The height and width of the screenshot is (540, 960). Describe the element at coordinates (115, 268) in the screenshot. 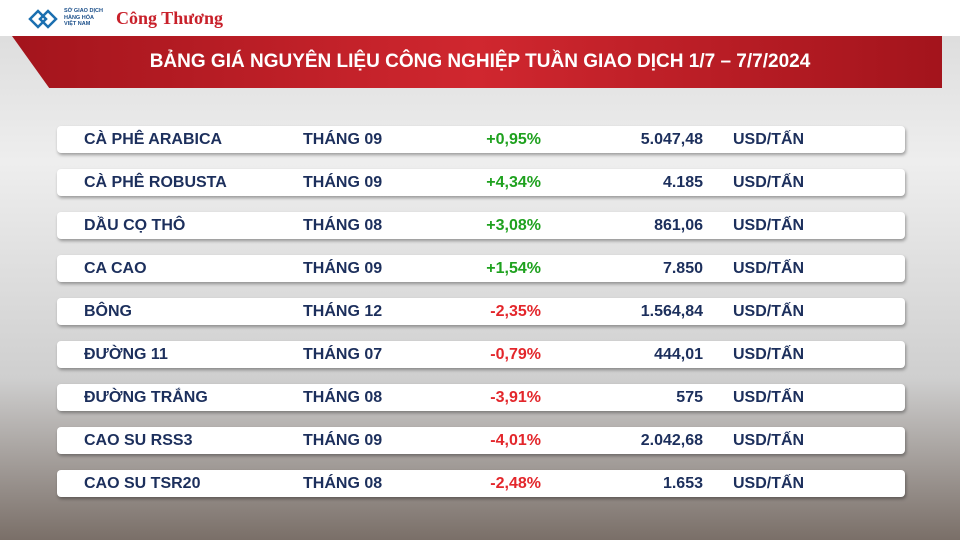

I see `commodity: CA CAO` at that location.